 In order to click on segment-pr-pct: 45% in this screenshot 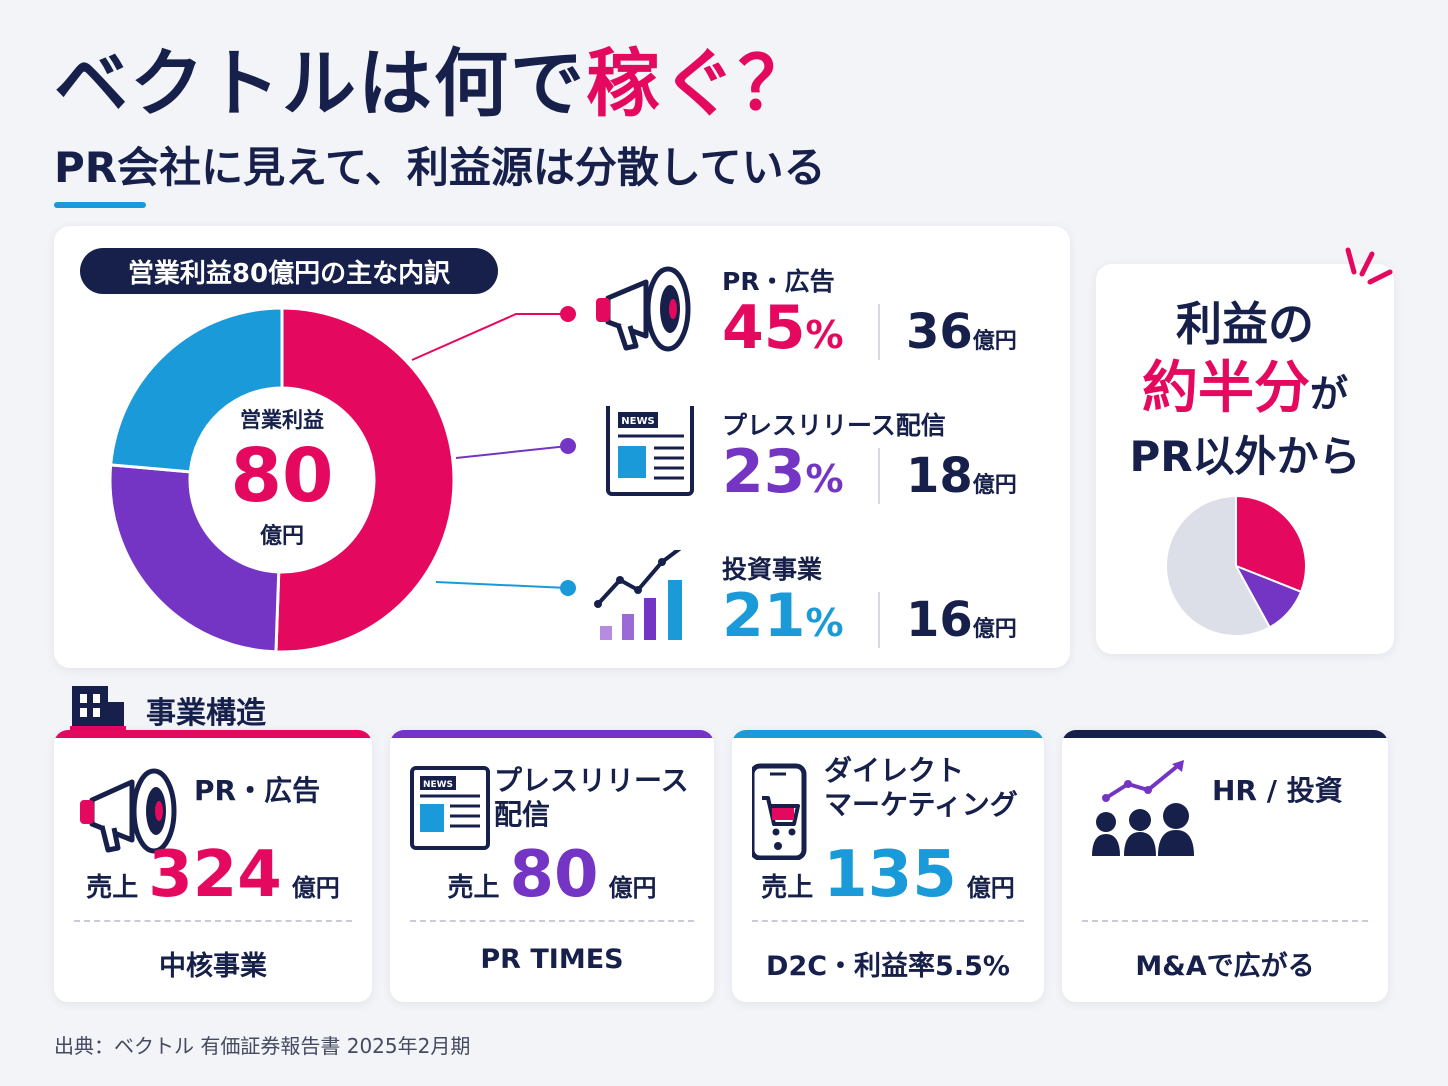, I will do `click(783, 328)`.